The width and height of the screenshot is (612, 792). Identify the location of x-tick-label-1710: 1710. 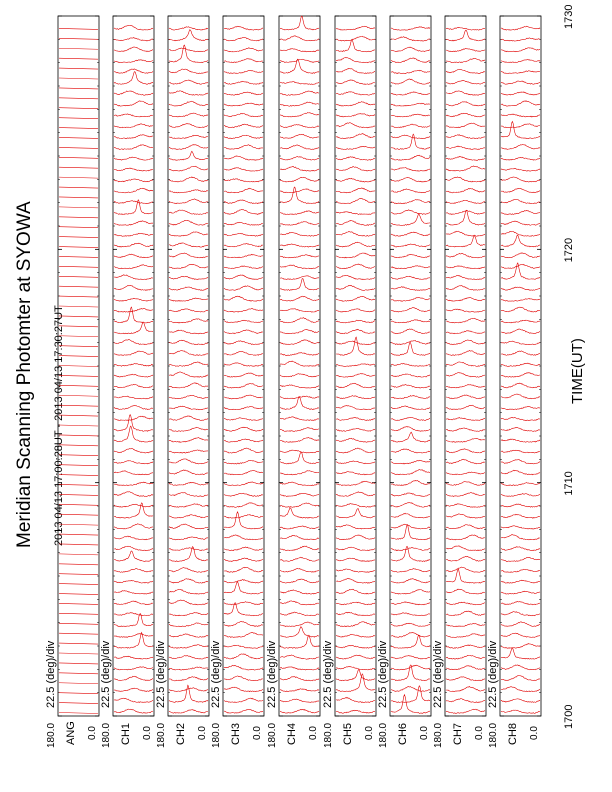
(569, 483).